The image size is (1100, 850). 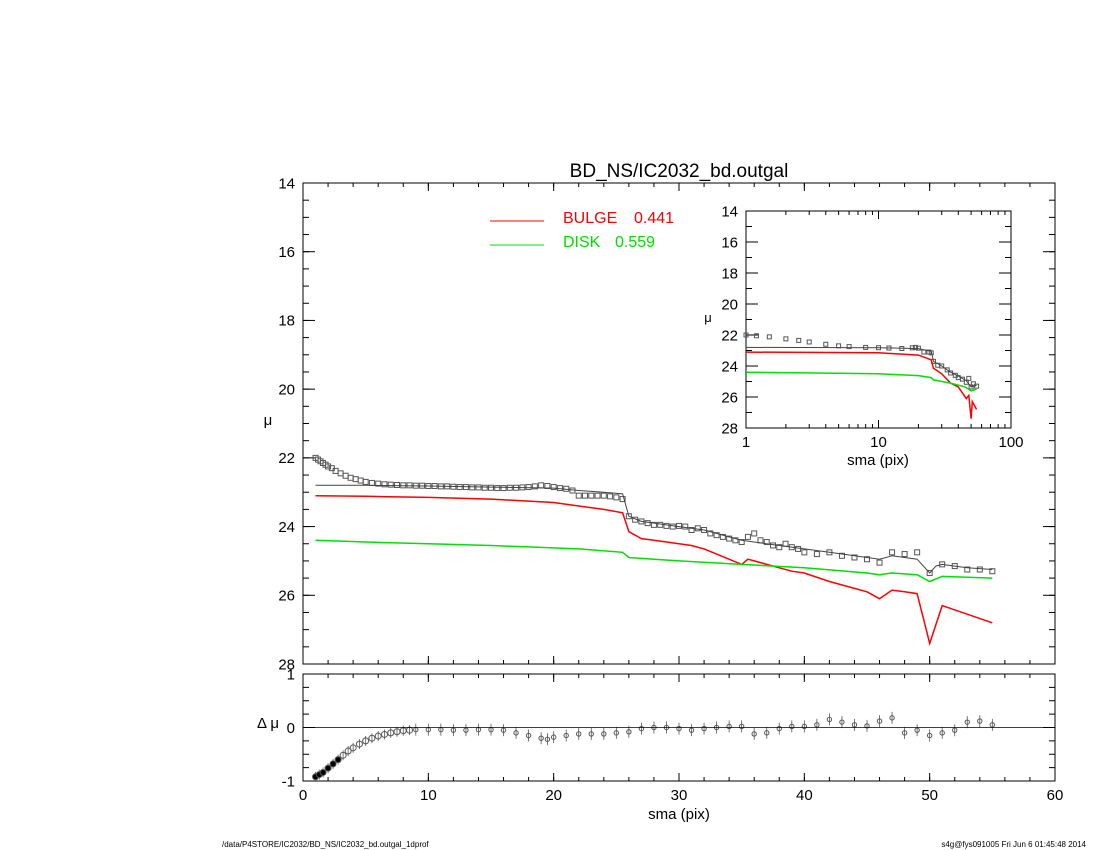 I want to click on residual-x-tick-label: 10, so click(x=428, y=795).